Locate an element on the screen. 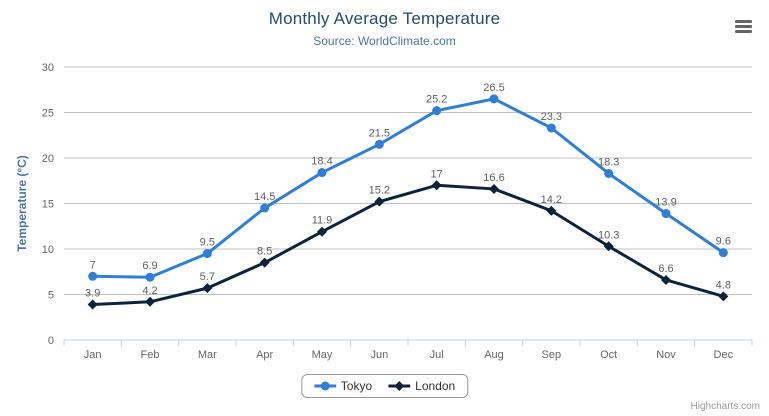 This screenshot has height=416, width=769. legend-item-london: London is located at coordinates (421, 386).